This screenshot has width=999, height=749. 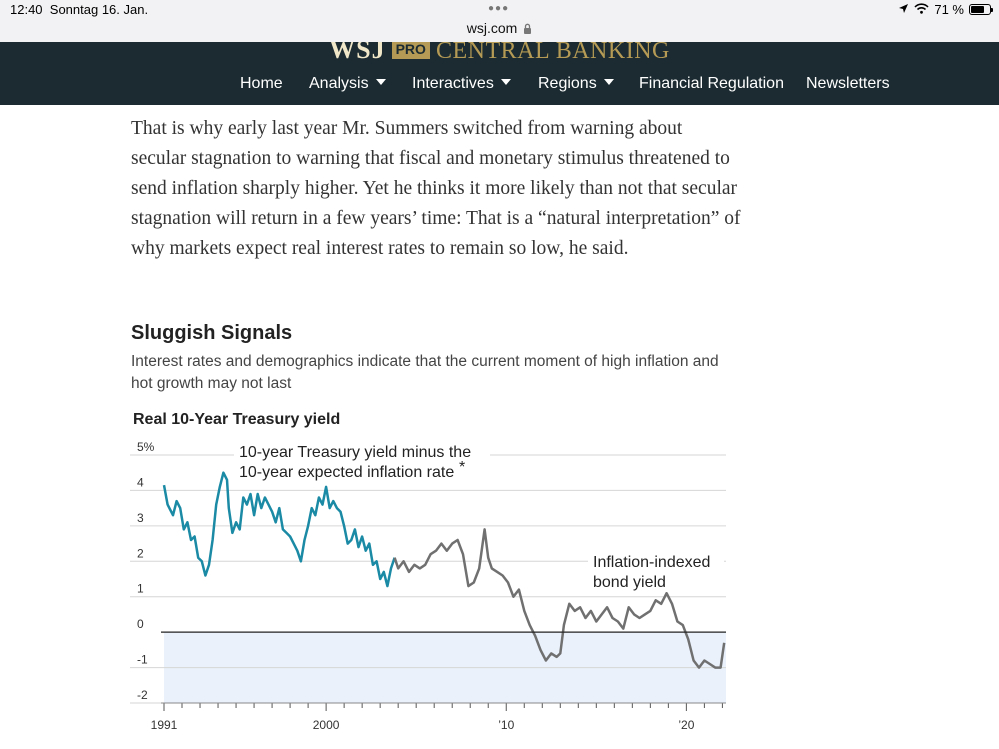 I want to click on chart-label: Real 10-Year Treasury yield, so click(x=237, y=419).